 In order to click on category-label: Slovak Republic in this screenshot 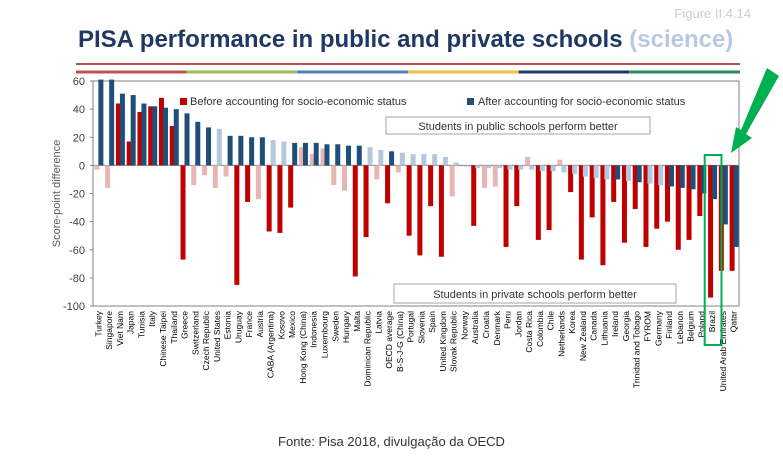, I will do `click(454, 341)`.